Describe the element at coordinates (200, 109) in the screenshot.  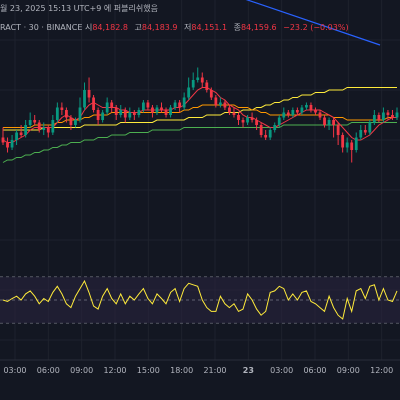
I see `ma-slow-line` at that location.